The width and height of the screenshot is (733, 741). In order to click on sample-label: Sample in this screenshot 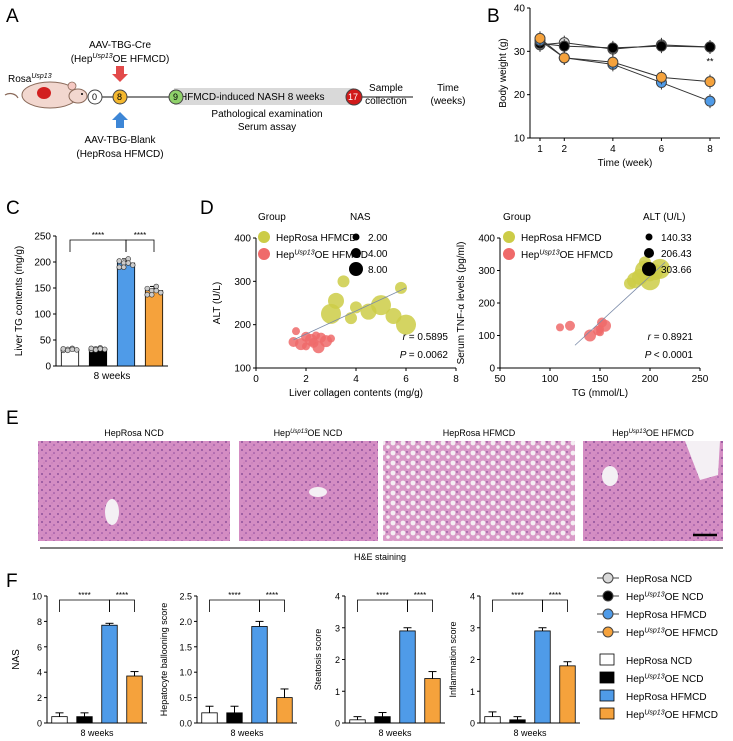, I will do `click(386, 88)`.